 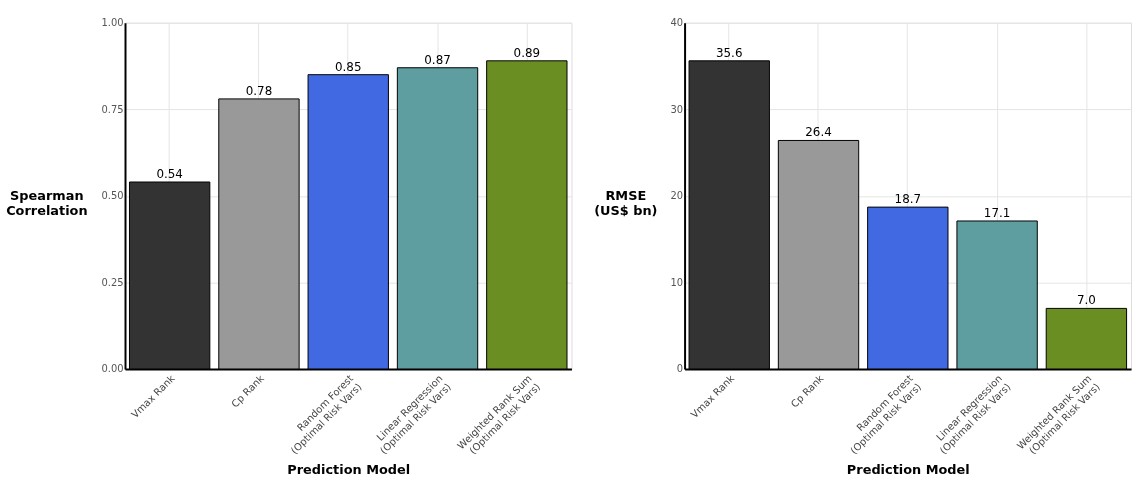 What do you see at coordinates (112, 196) in the screenshot?
I see `y-tick-label: 0.50` at bounding box center [112, 196].